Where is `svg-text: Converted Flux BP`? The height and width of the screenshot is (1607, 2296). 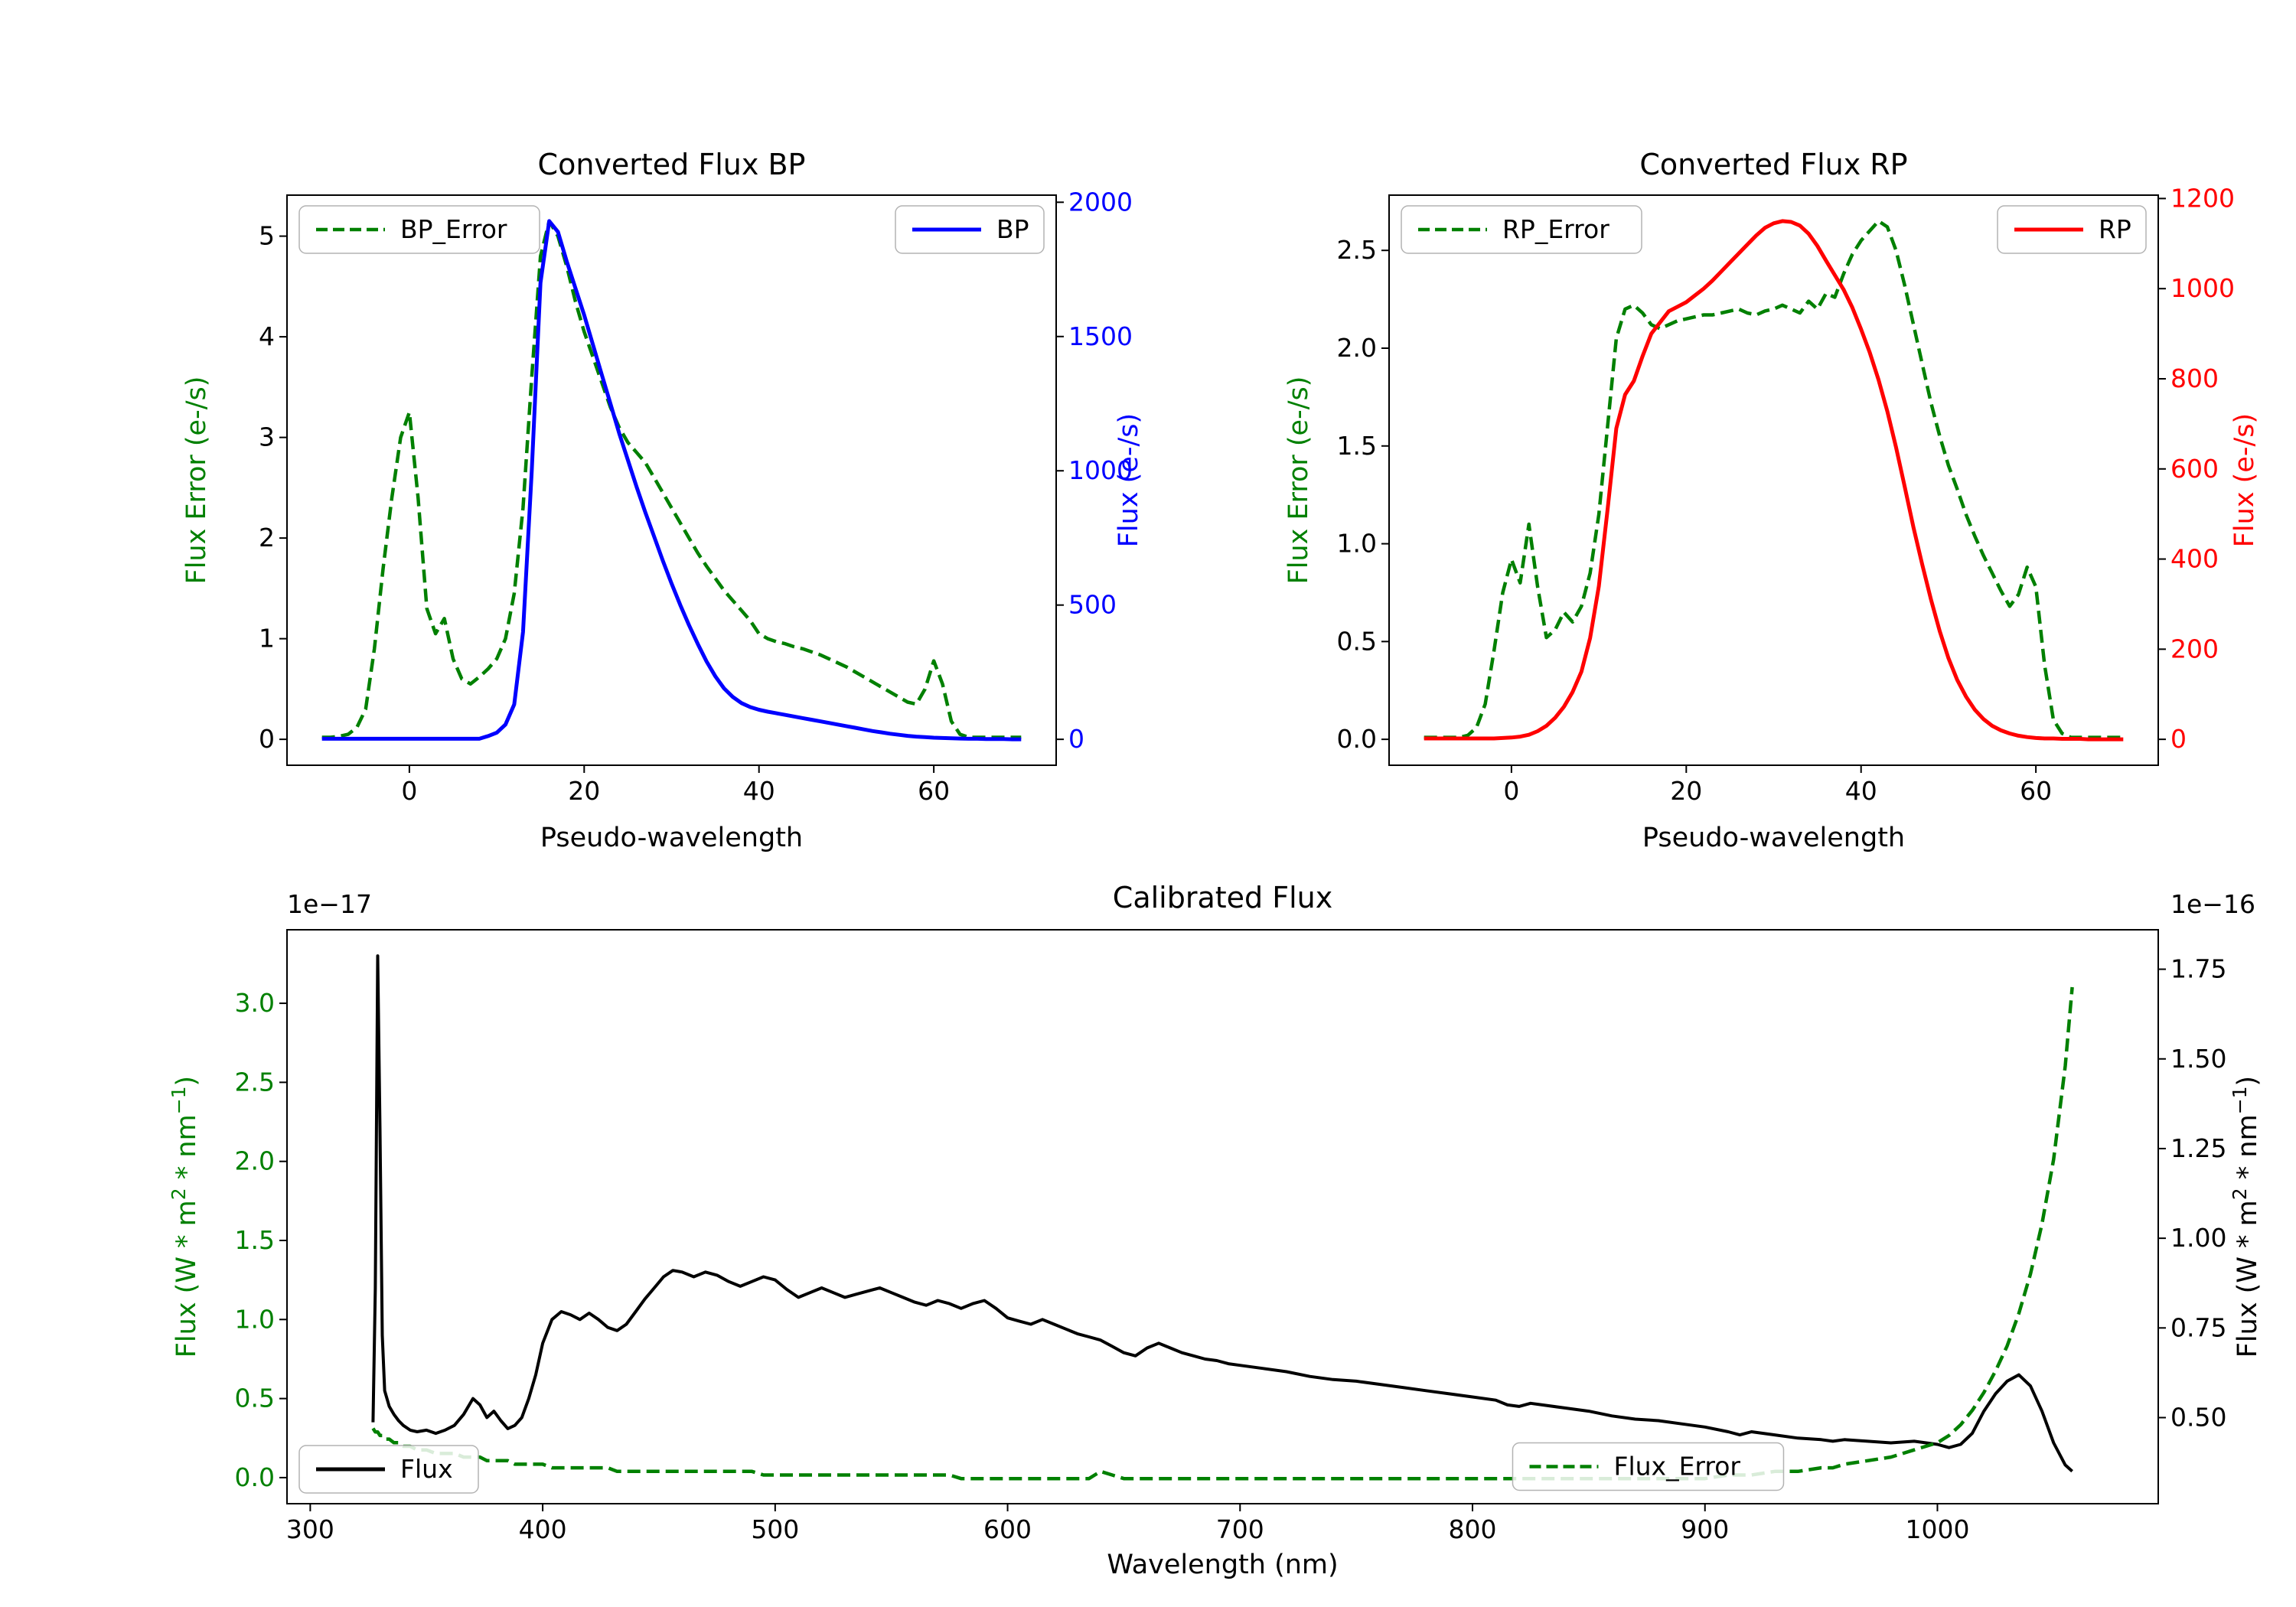 svg-text: Converted Flux BP is located at coordinates (672, 164).